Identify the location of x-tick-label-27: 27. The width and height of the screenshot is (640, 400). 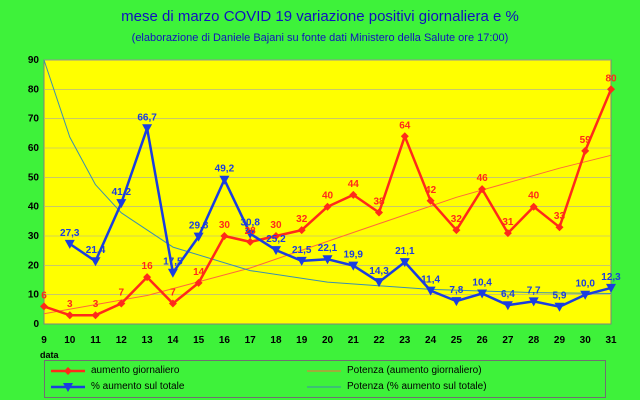
(508, 340).